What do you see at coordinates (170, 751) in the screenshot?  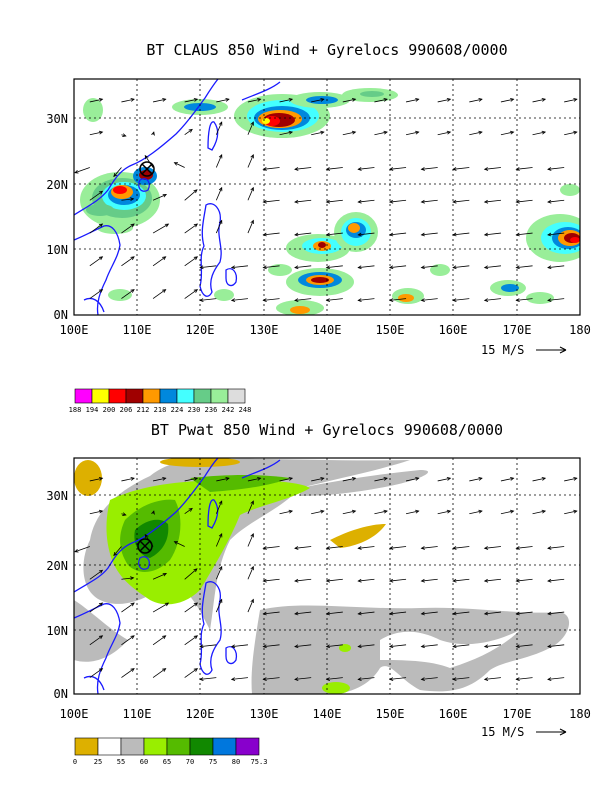 I see `bottom-colorbar: 0 25 55 60 65 70 75 80 75.3` at bounding box center [170, 751].